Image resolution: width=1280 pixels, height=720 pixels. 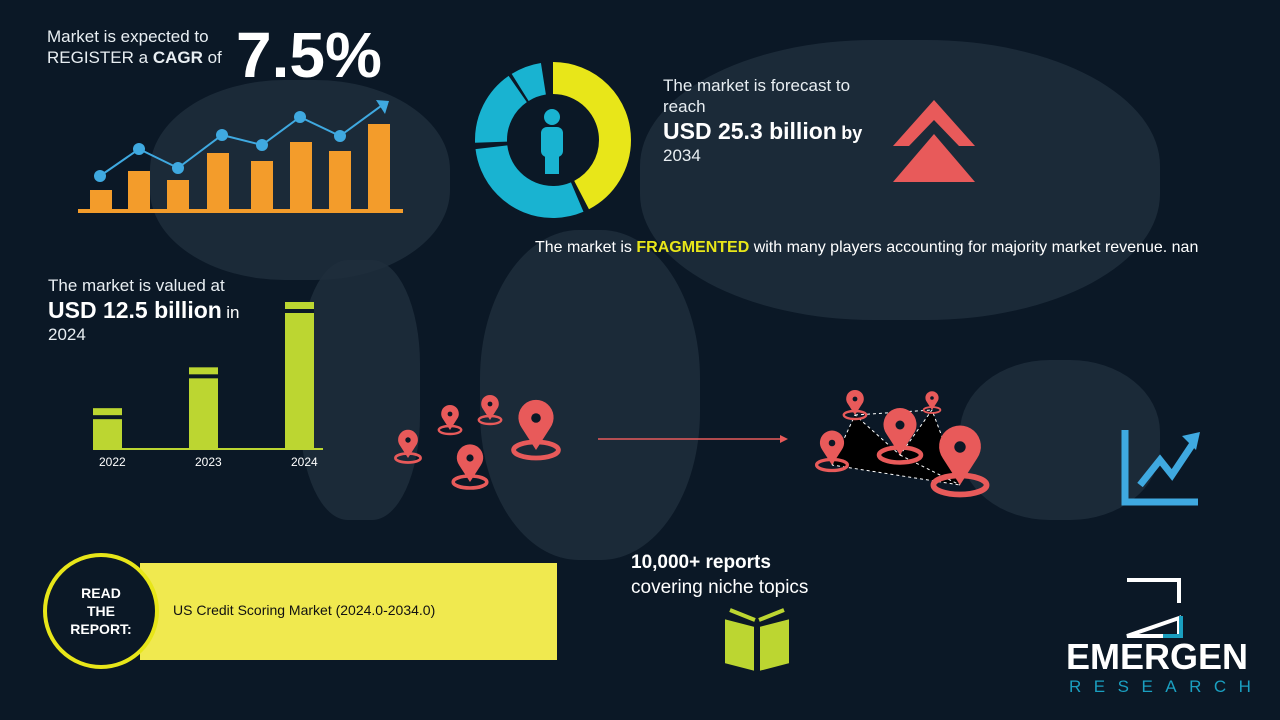 I want to click on forecast-by: by, so click(x=852, y=133).